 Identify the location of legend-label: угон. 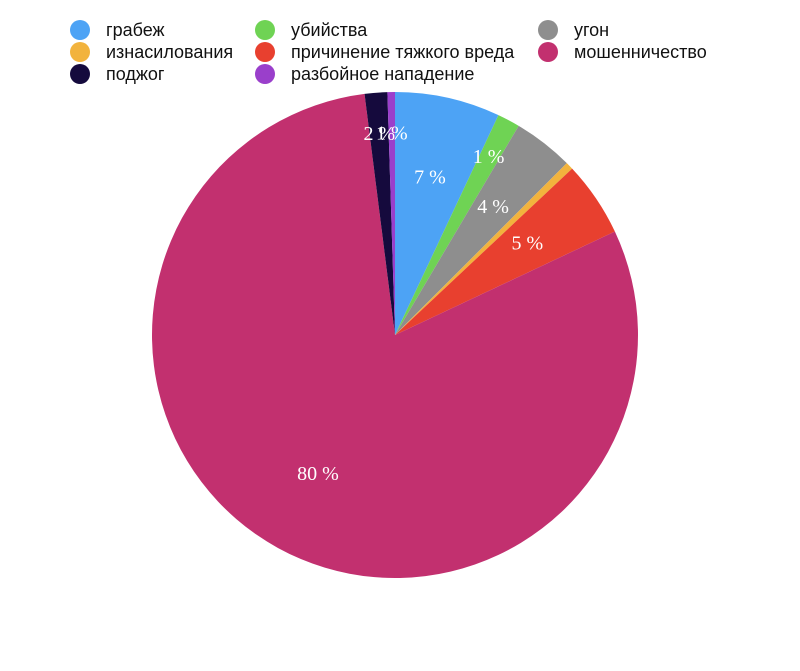
(592, 29).